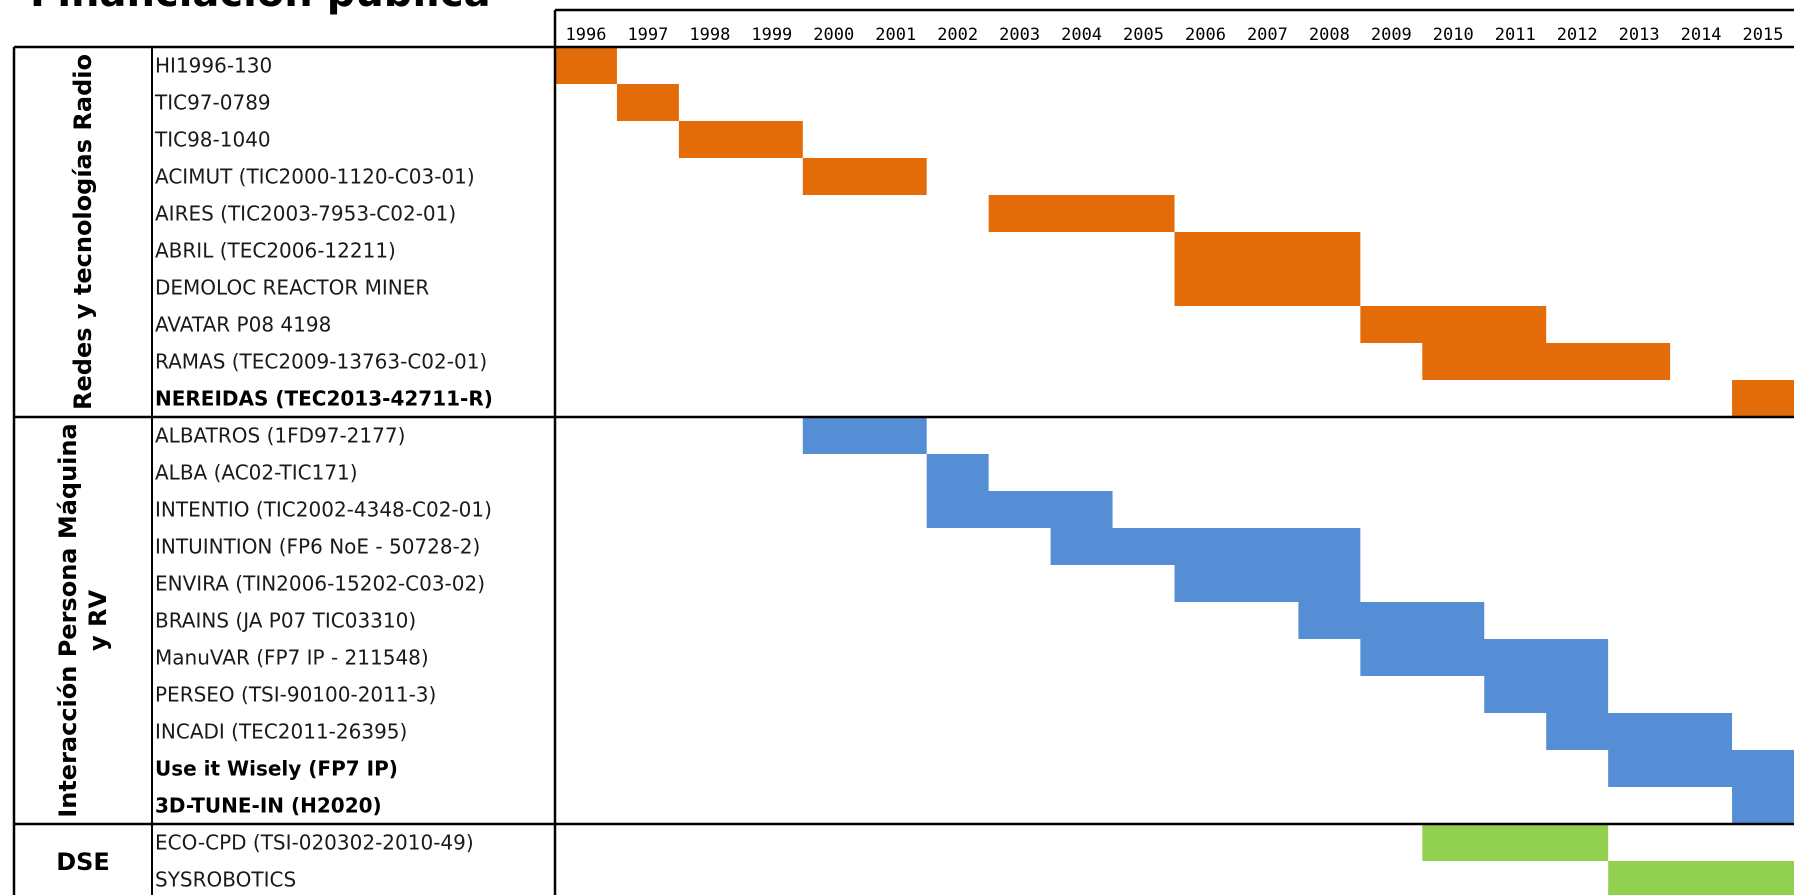  What do you see at coordinates (1081, 35) in the screenshot?
I see `year-tick-label: 2004` at bounding box center [1081, 35].